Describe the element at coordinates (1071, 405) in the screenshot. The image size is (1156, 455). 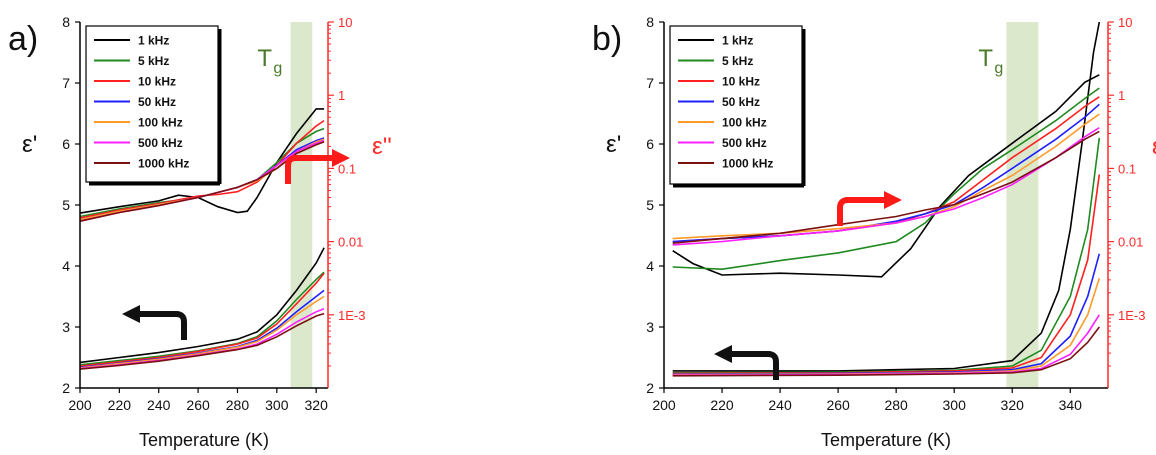
I see `x-tick-label: 340` at that location.